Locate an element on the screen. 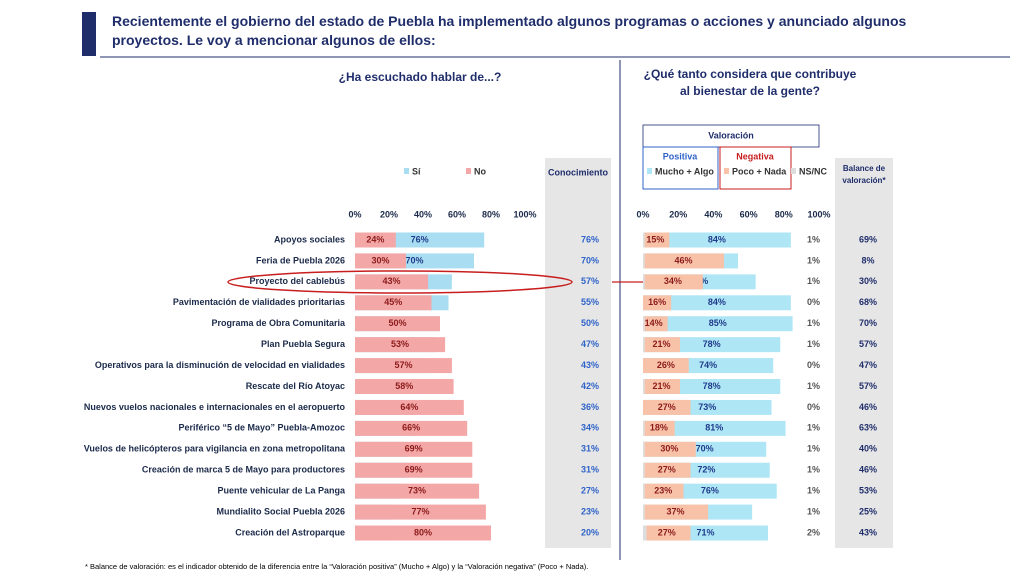  knowledge-value: 47% is located at coordinates (590, 344).